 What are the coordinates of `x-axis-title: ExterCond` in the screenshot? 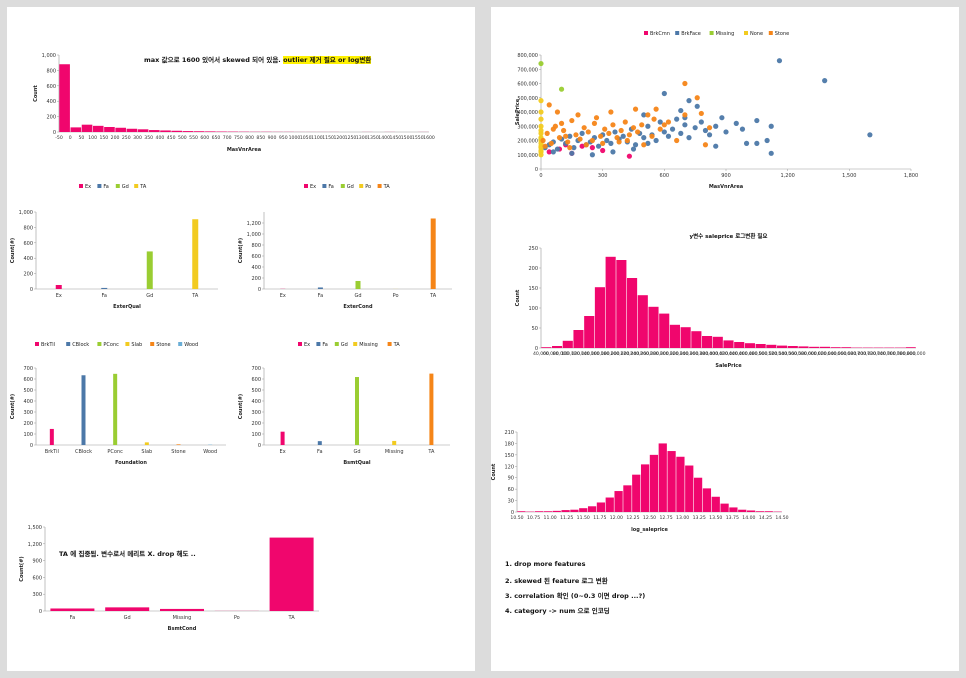 It's located at (358, 307).